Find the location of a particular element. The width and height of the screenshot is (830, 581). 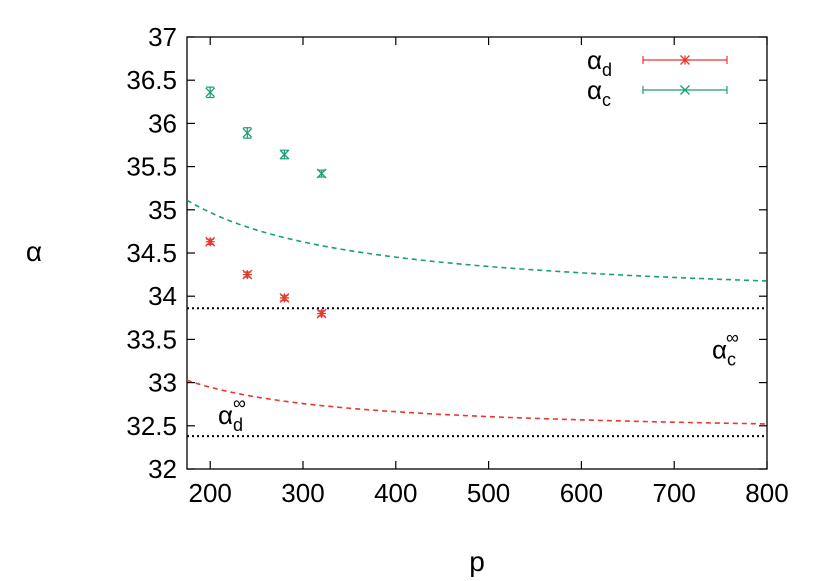

y-tick-label: 34 is located at coordinates (162, 296).